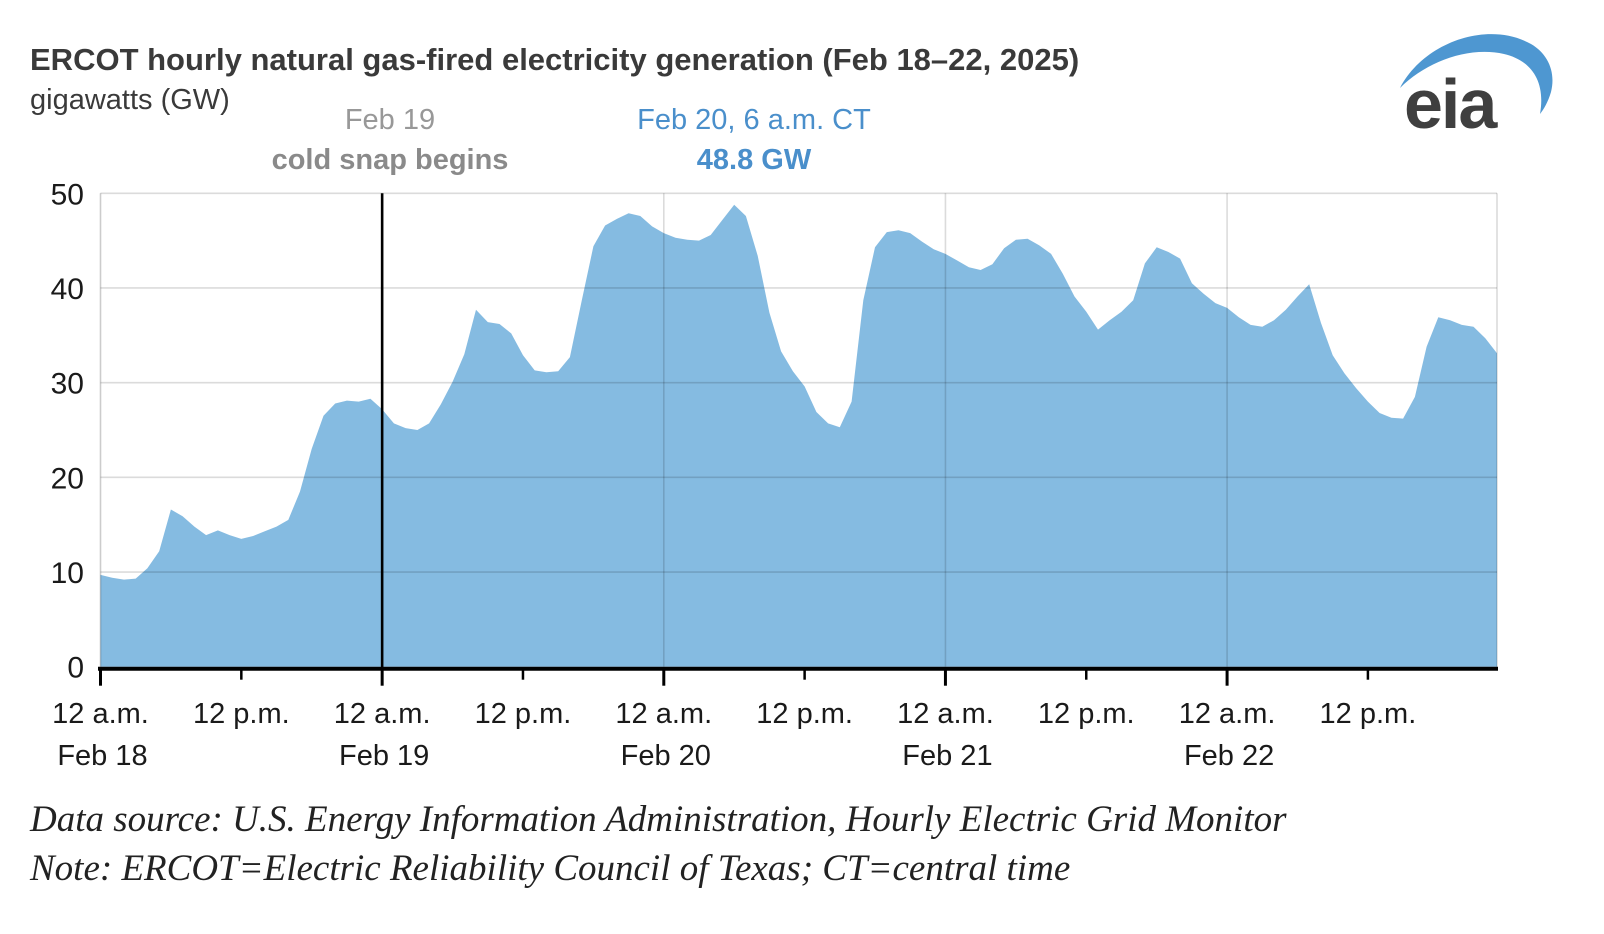  Describe the element at coordinates (67, 478) in the screenshot. I see `y-tick-label: 20` at that location.